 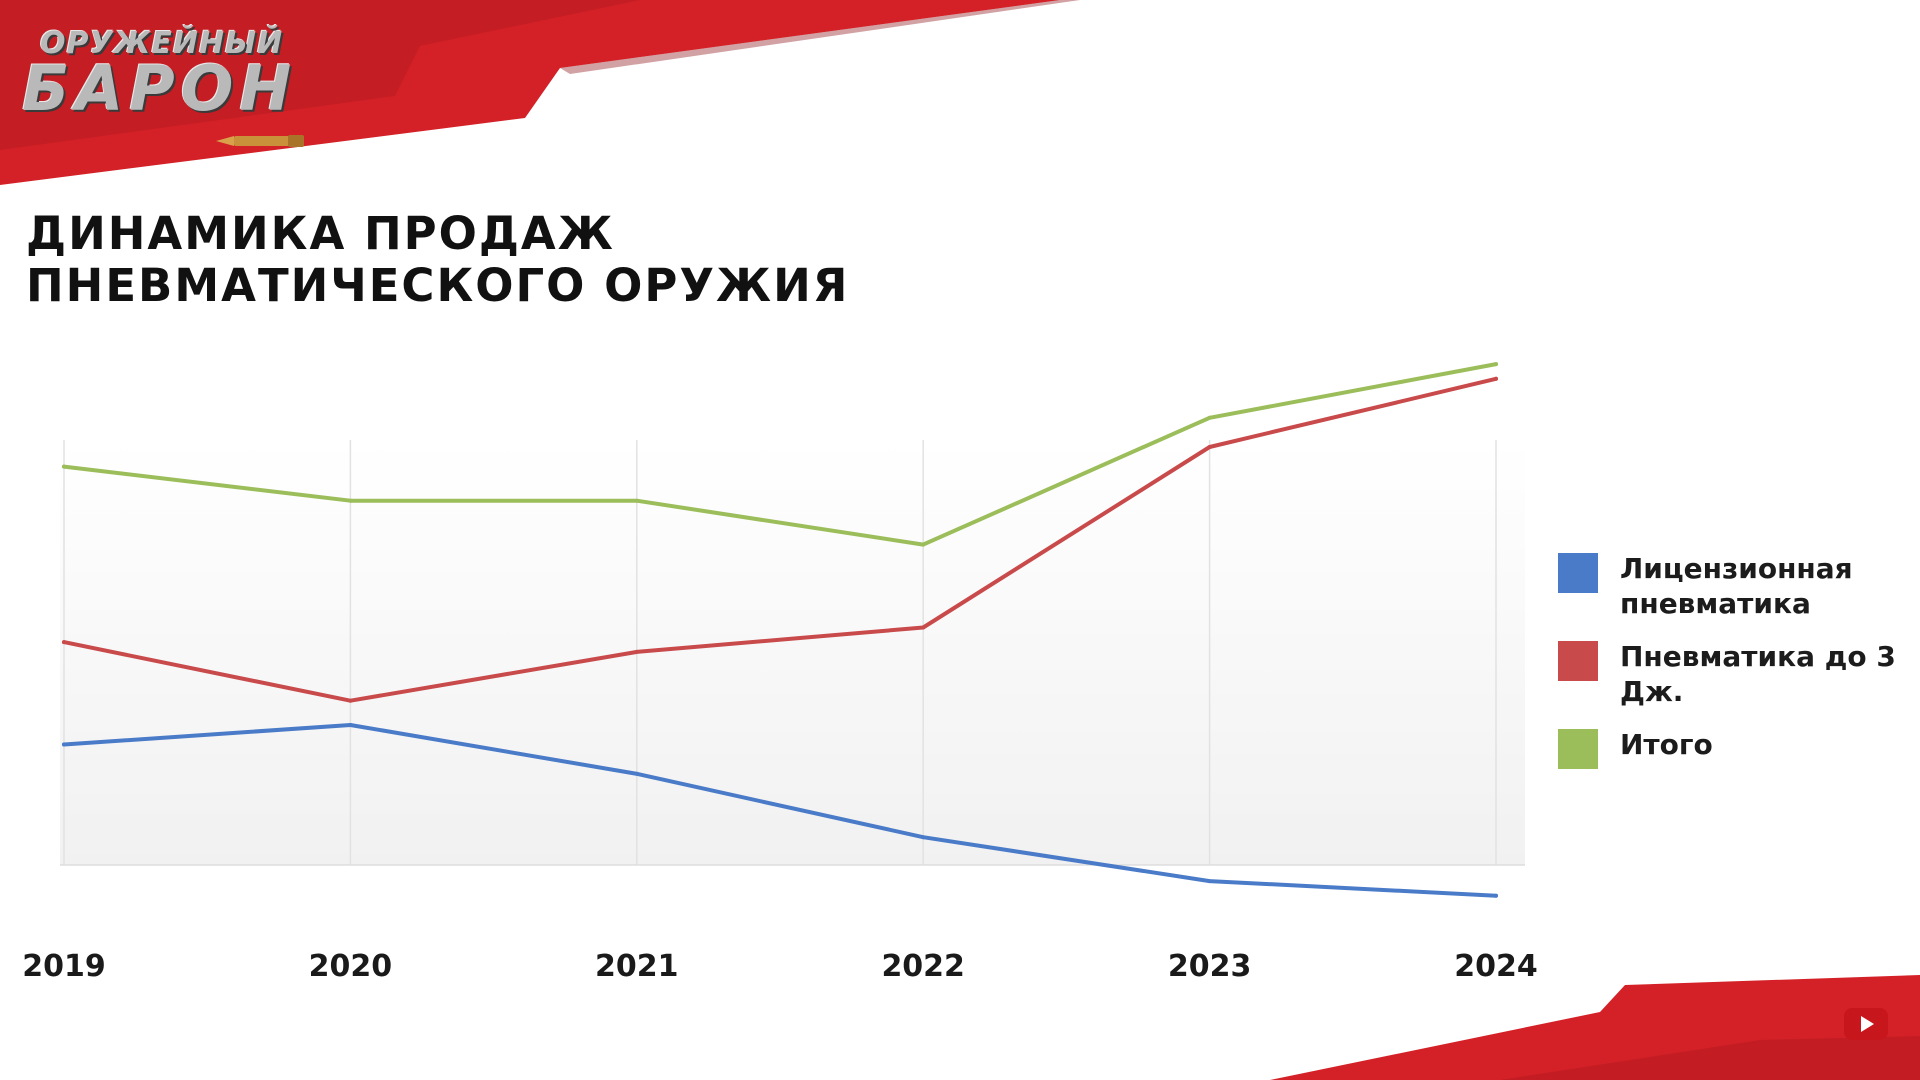 I want to click on title-line-2: ПНЕВМАТИЧЕСКОГО ОРУЖИЯ, so click(x=438, y=285).